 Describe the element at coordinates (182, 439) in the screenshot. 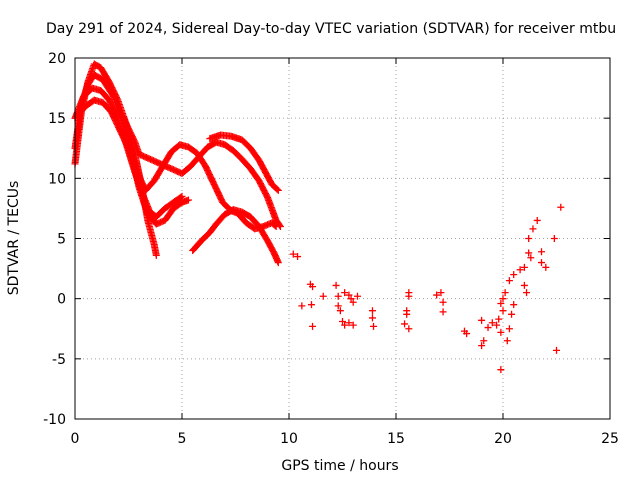

I see `x-tick-label: 5` at that location.